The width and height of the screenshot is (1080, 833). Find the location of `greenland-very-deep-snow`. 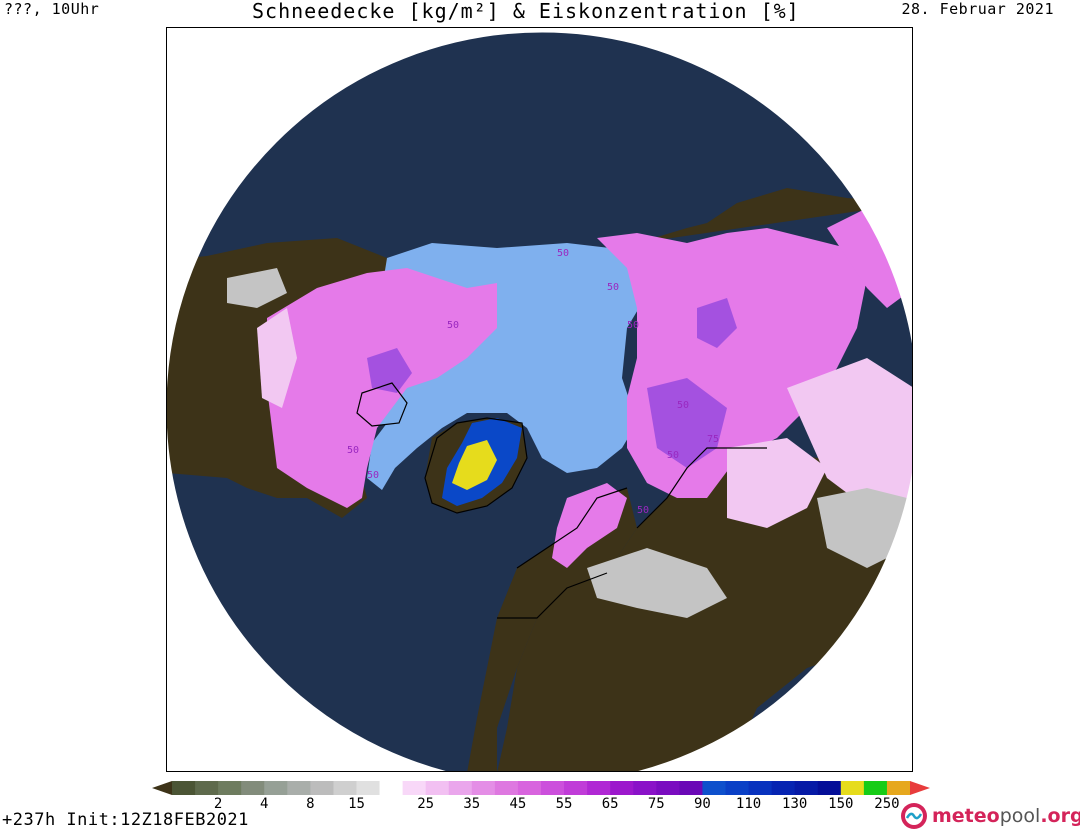

greenland-very-deep-snow is located at coordinates (474, 465).